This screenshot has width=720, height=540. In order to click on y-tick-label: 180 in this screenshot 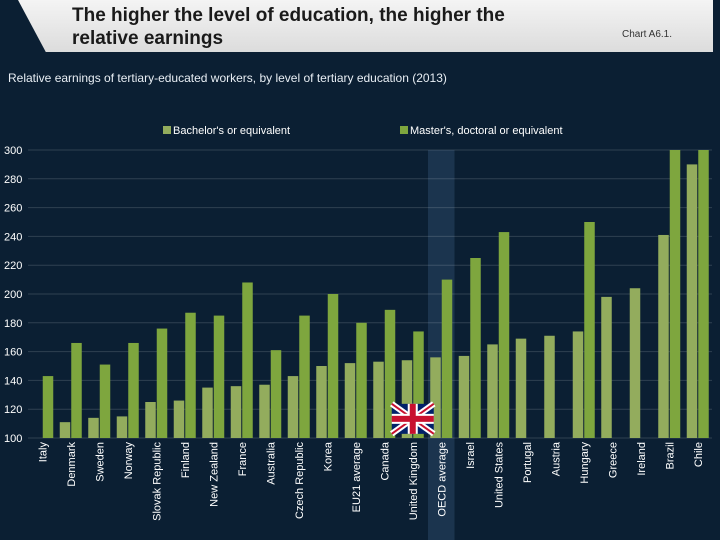, I will do `click(13, 324)`.